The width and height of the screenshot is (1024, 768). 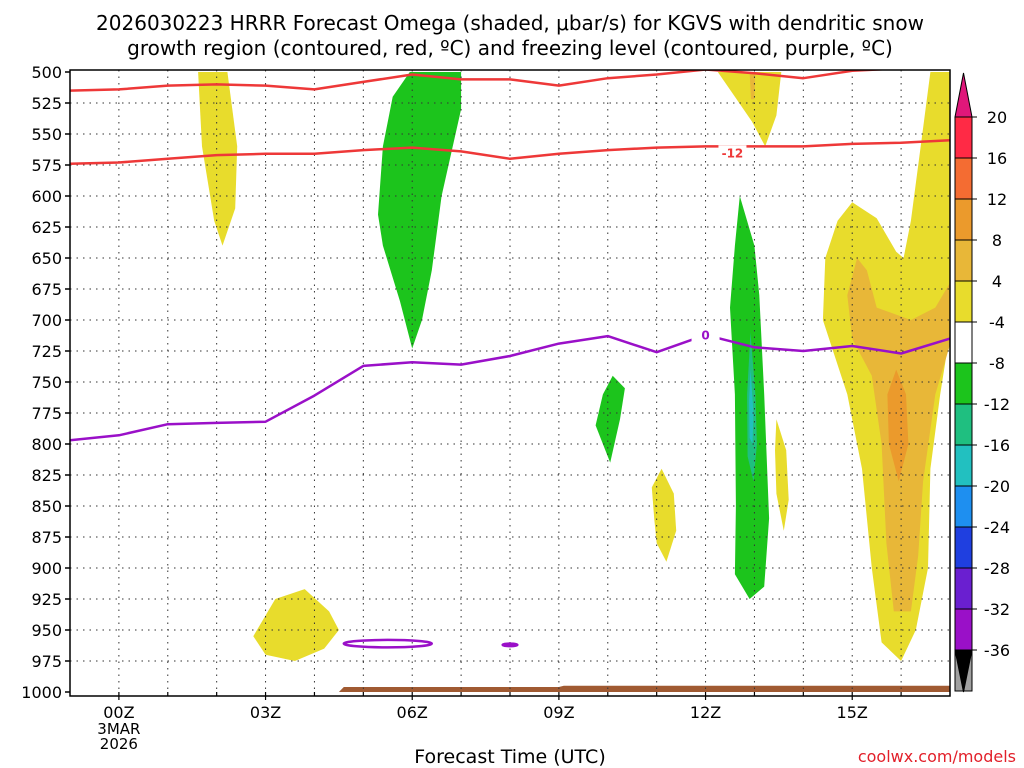 I want to click on colorbar-label: -20, so click(x=997, y=486).